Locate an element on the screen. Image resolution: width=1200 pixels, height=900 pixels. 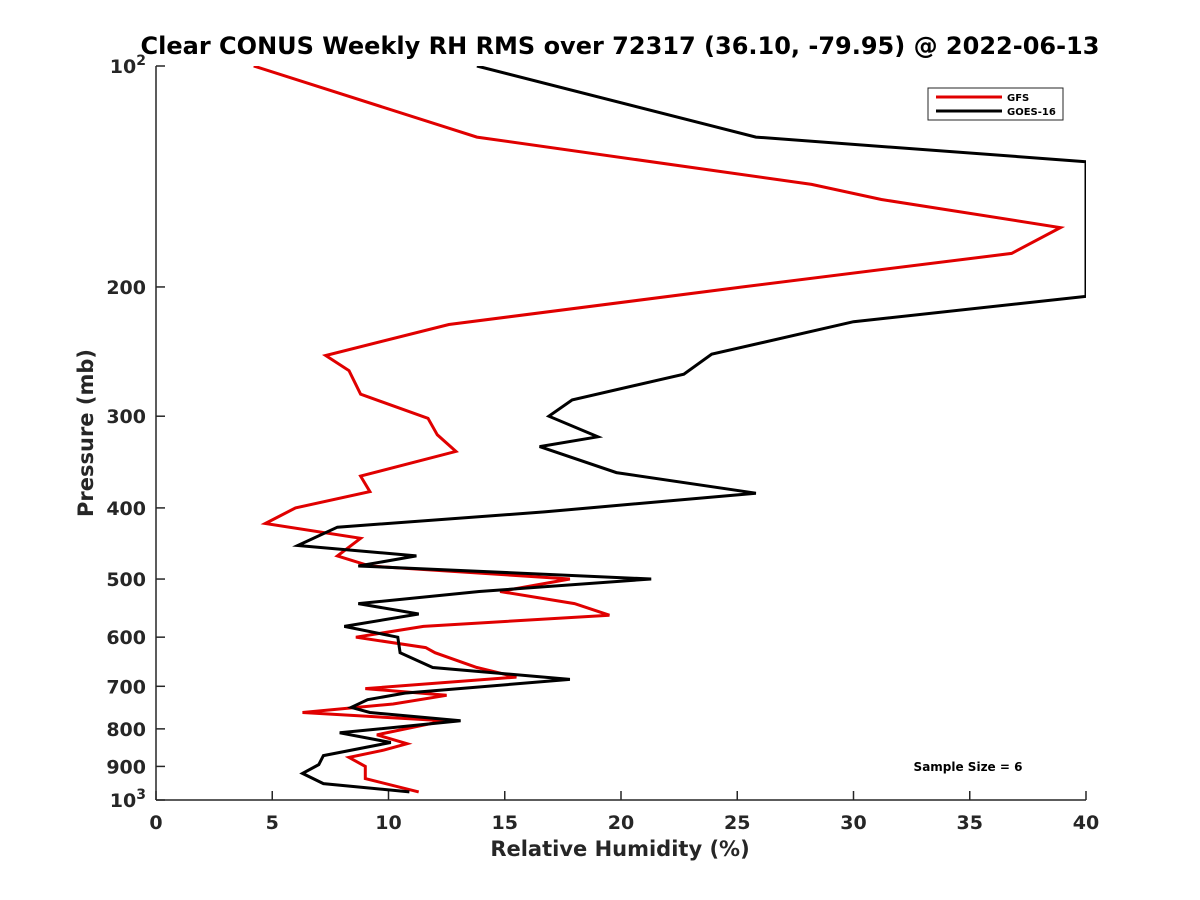
x-tick-label: 15 is located at coordinates (505, 823).